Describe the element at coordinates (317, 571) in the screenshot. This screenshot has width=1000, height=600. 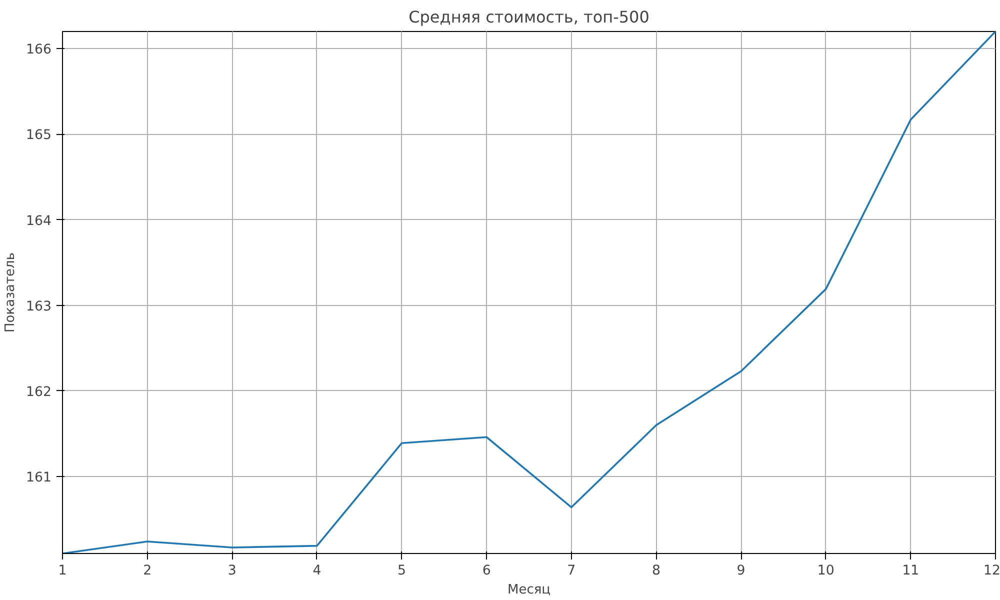
I see `x-tick-label: 4` at that location.